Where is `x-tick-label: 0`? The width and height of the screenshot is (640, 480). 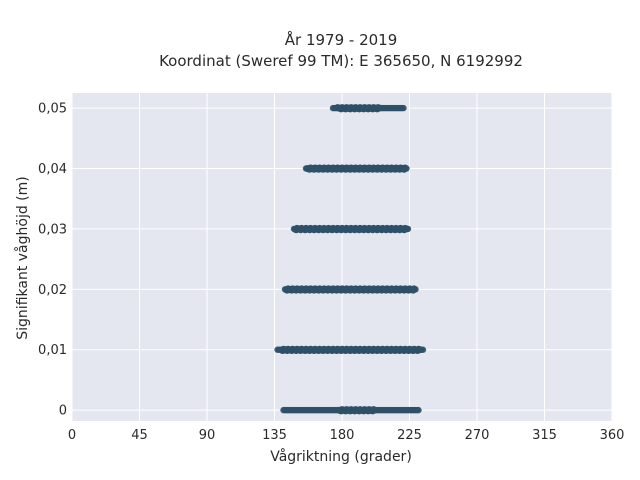
x-tick-label: 0 is located at coordinates (72, 435).